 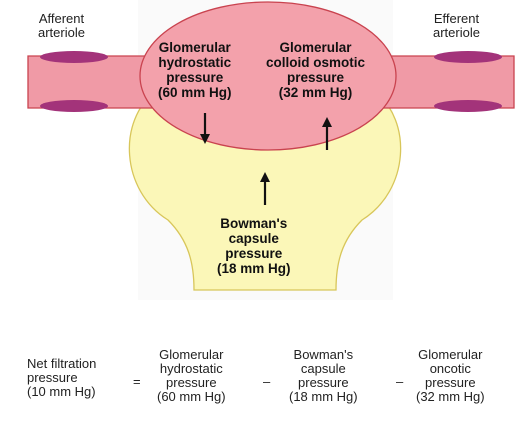 I want to click on arrow-up-bowman, so click(x=265, y=188).